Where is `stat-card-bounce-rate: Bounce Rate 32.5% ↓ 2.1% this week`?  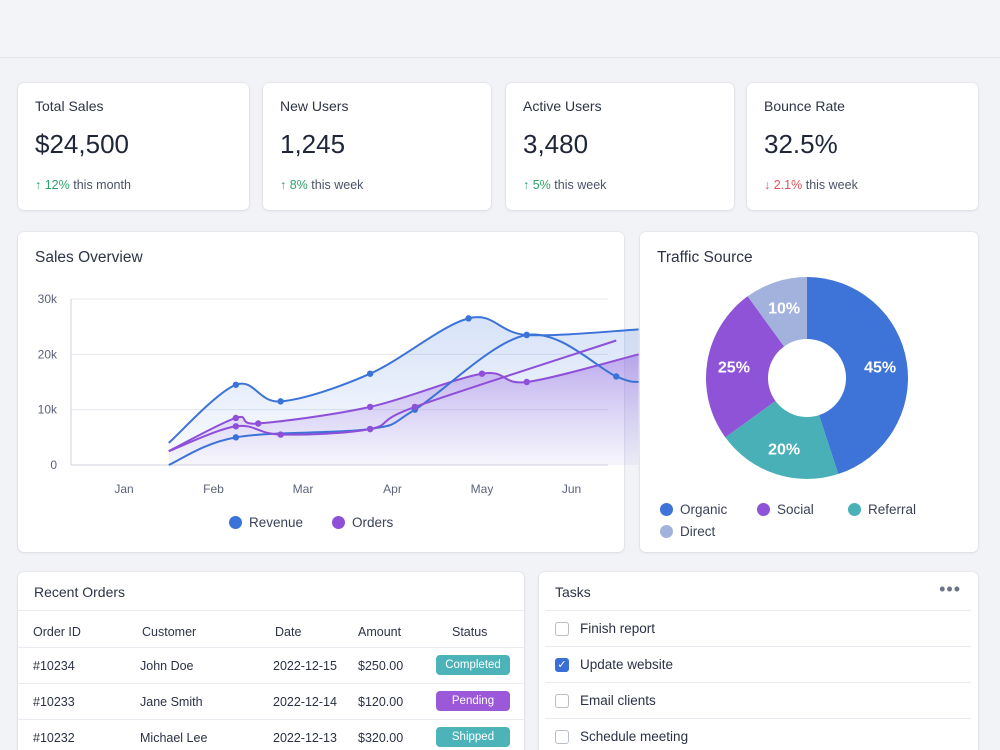
stat-card-bounce-rate: Bounce Rate 32.5% ↓ 2.1% this week is located at coordinates (862, 146).